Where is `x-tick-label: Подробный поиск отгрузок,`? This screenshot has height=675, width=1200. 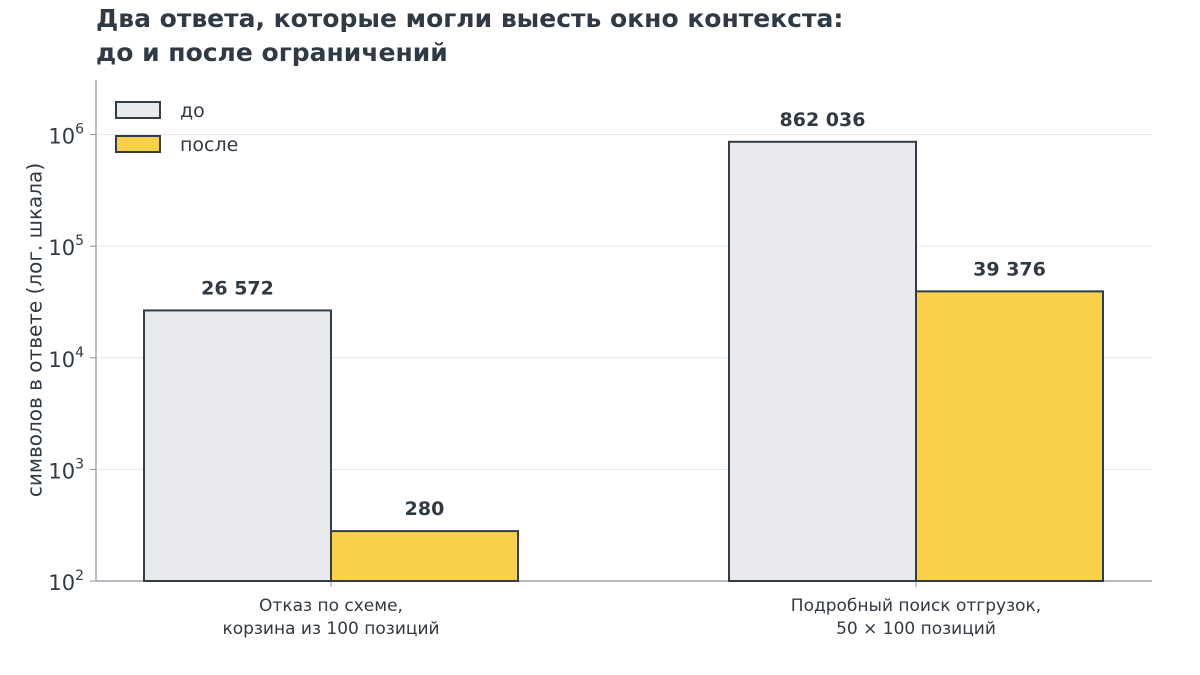
x-tick-label: Подробный поиск отгрузок, is located at coordinates (916, 606).